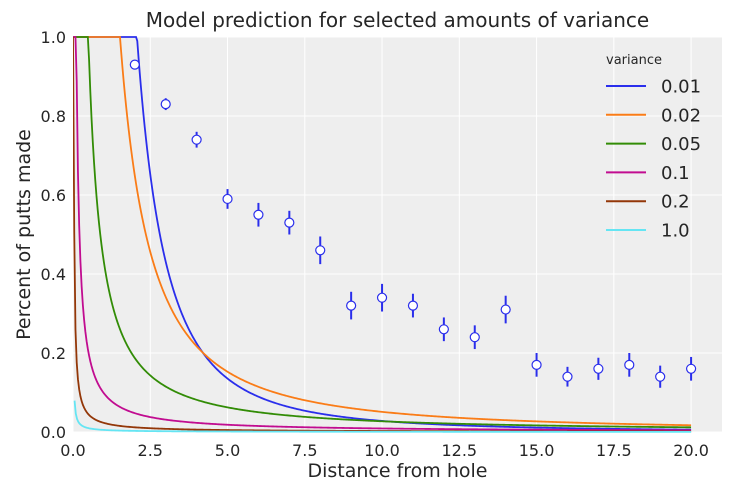 This screenshot has height=491, width=731. I want to click on x-tick-label: 0.0, so click(72, 450).